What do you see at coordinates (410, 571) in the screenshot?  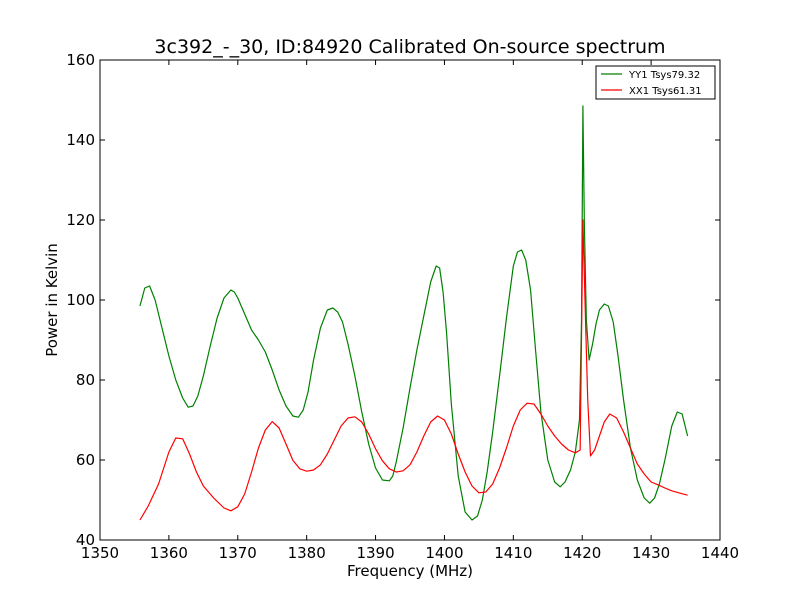 I see `x-axis-label: Frequency (MHz)` at bounding box center [410, 571].